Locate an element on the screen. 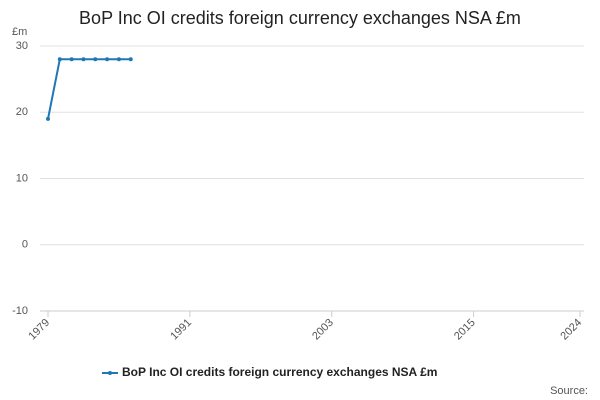 The image size is (600, 400). x-tick-label: 2024 is located at coordinates (571, 330).